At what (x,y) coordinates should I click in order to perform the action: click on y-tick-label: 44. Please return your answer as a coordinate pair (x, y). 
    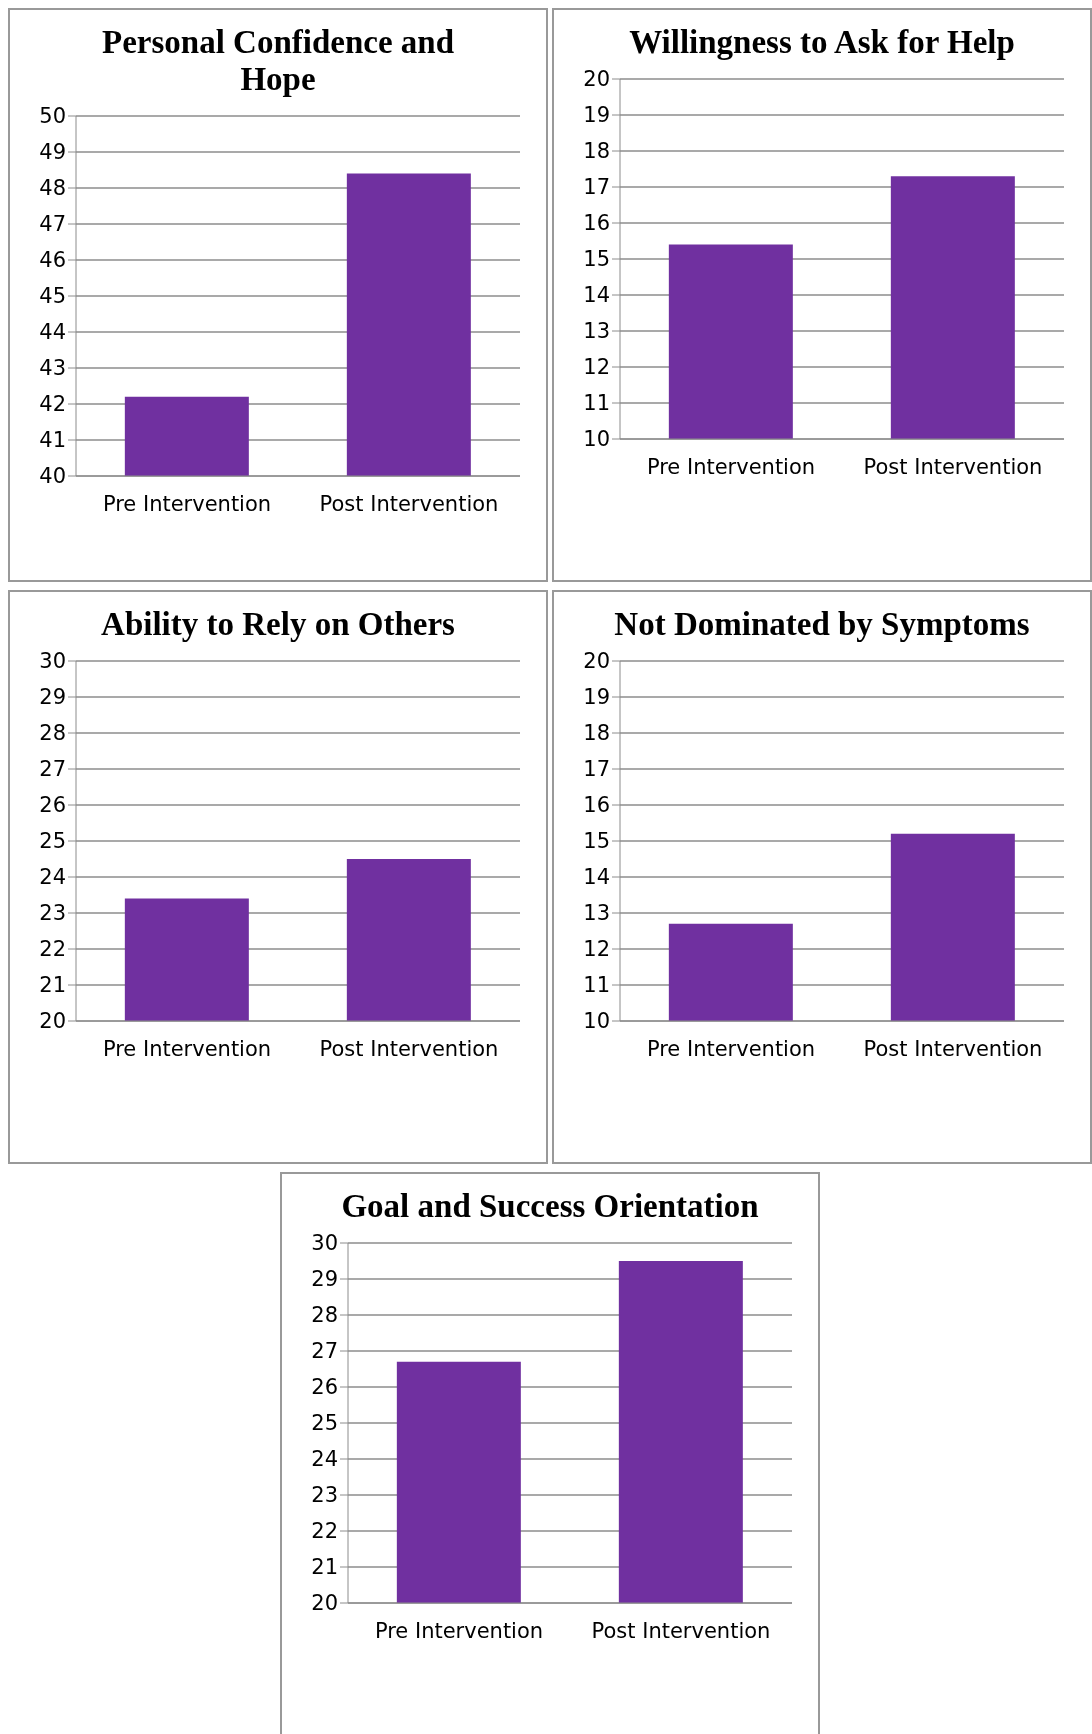
    Looking at the image, I should click on (52, 332).